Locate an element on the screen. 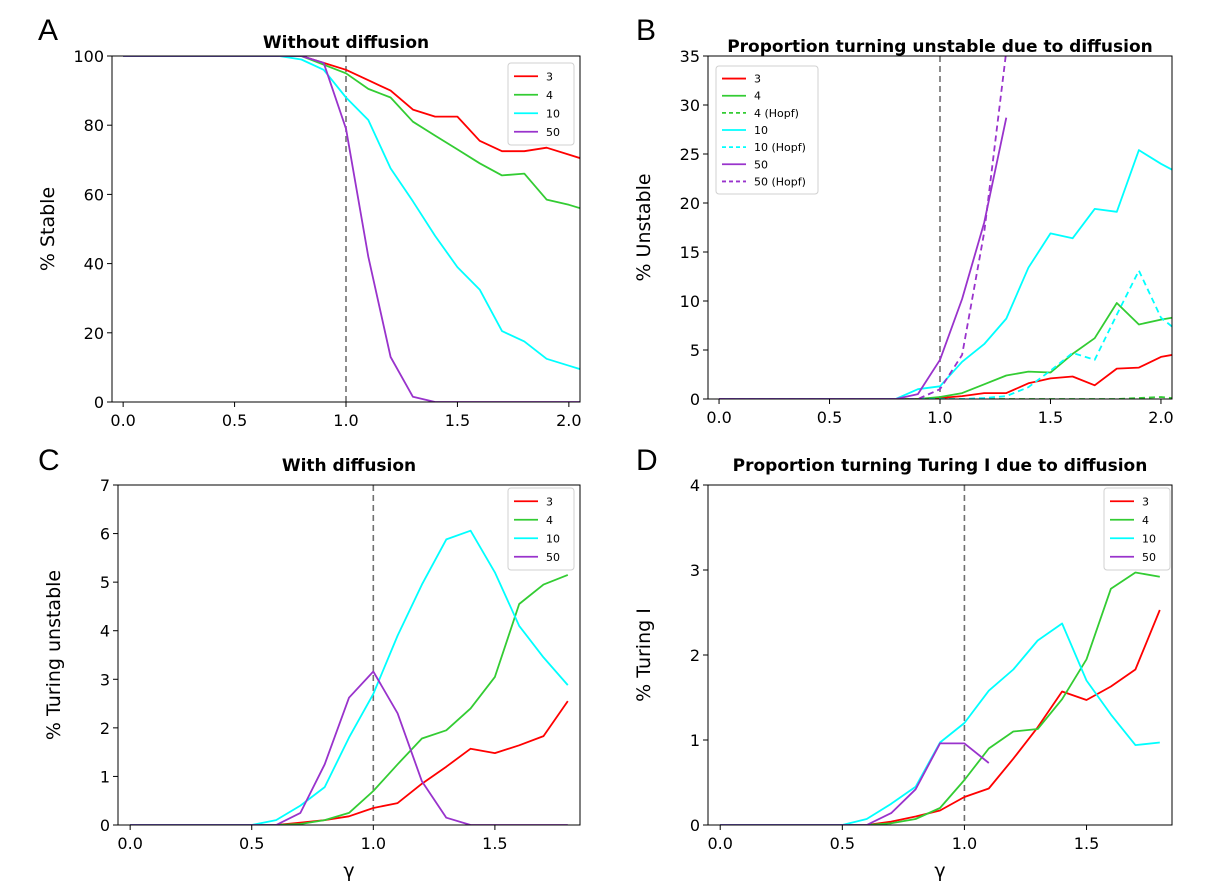  y-tick-label: 15 is located at coordinates (690, 252).